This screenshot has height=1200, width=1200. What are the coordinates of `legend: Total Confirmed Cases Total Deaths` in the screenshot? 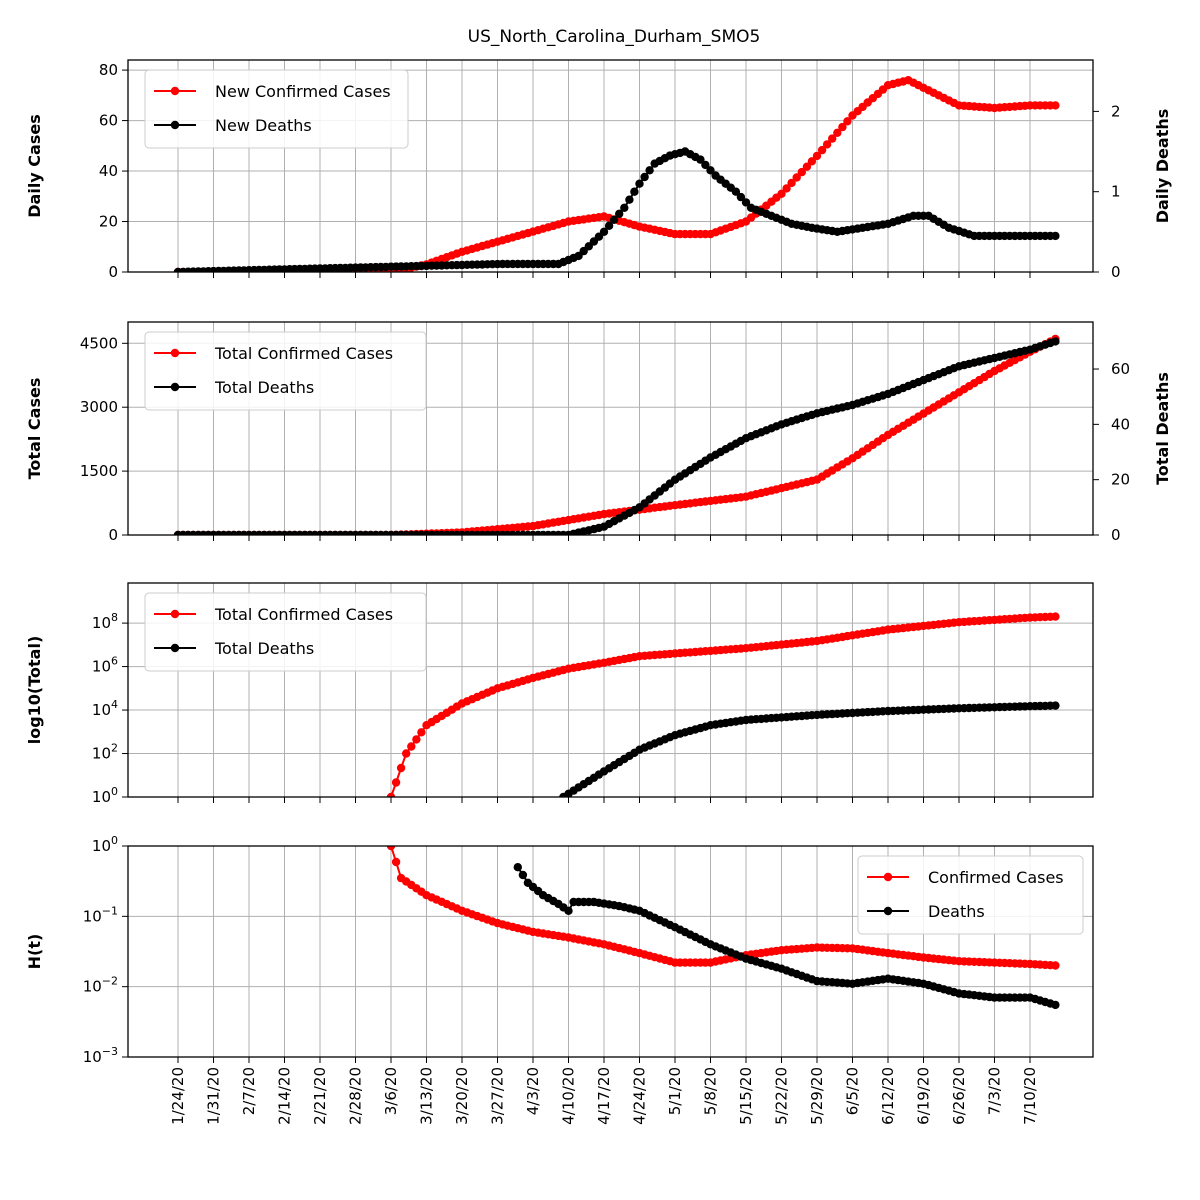 It's located at (285, 632).